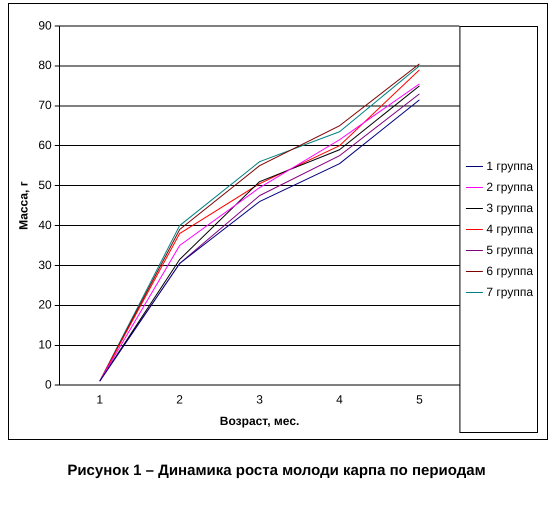 The image size is (553, 508). Describe the element at coordinates (23, 205) in the screenshot. I see `y-axis-title: Масса, г` at that location.